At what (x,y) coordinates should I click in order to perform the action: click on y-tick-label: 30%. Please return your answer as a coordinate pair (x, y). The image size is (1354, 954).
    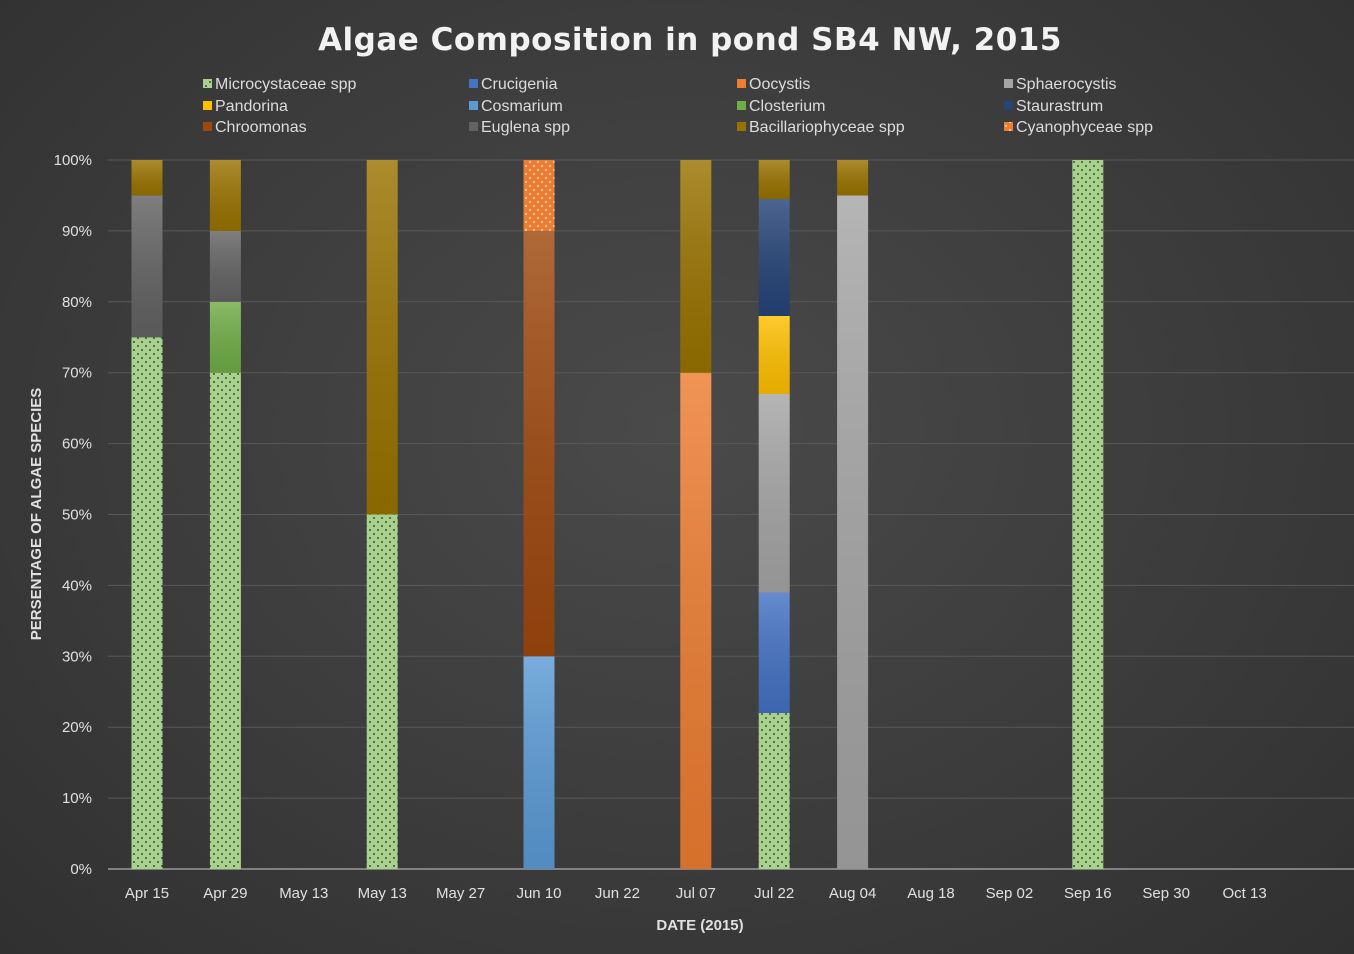
    Looking at the image, I should click on (77, 656).